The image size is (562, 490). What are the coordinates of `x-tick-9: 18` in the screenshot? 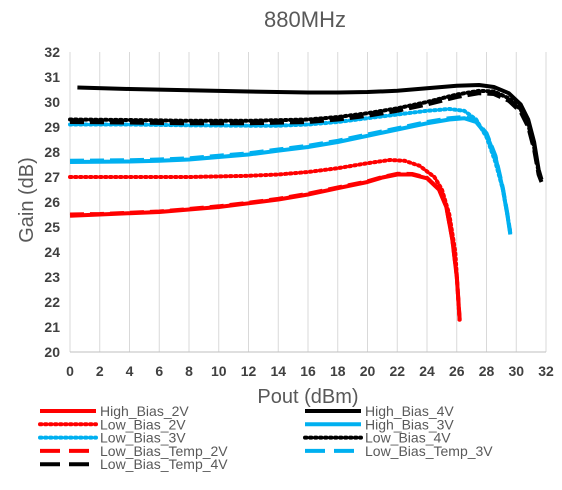 It's located at (338, 371).